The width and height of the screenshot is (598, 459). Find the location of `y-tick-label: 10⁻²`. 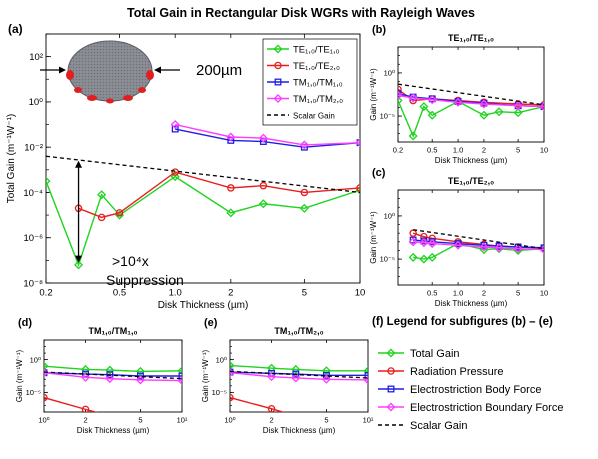

y-tick-label: 10⁻² is located at coordinates (33, 148).